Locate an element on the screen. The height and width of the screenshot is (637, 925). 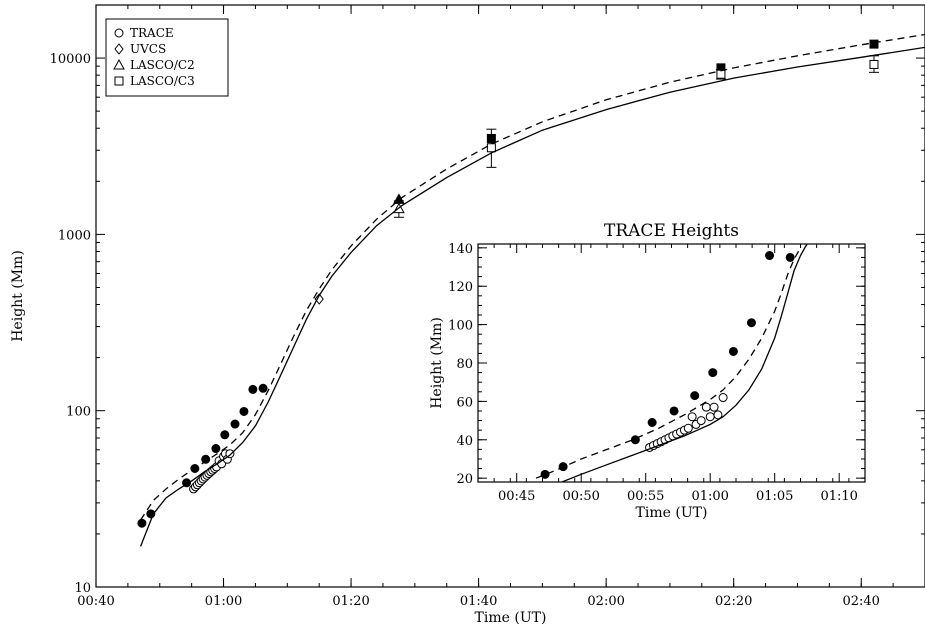
x-tick-label: 02:40 is located at coordinates (860, 601).